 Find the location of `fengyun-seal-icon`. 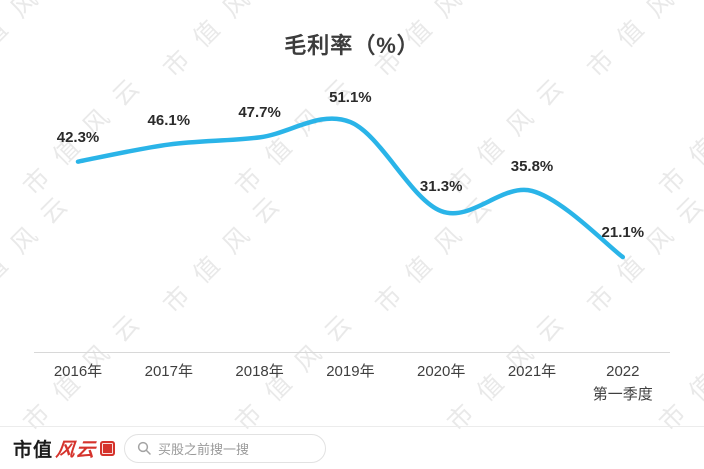

fengyun-seal-icon is located at coordinates (108, 448).